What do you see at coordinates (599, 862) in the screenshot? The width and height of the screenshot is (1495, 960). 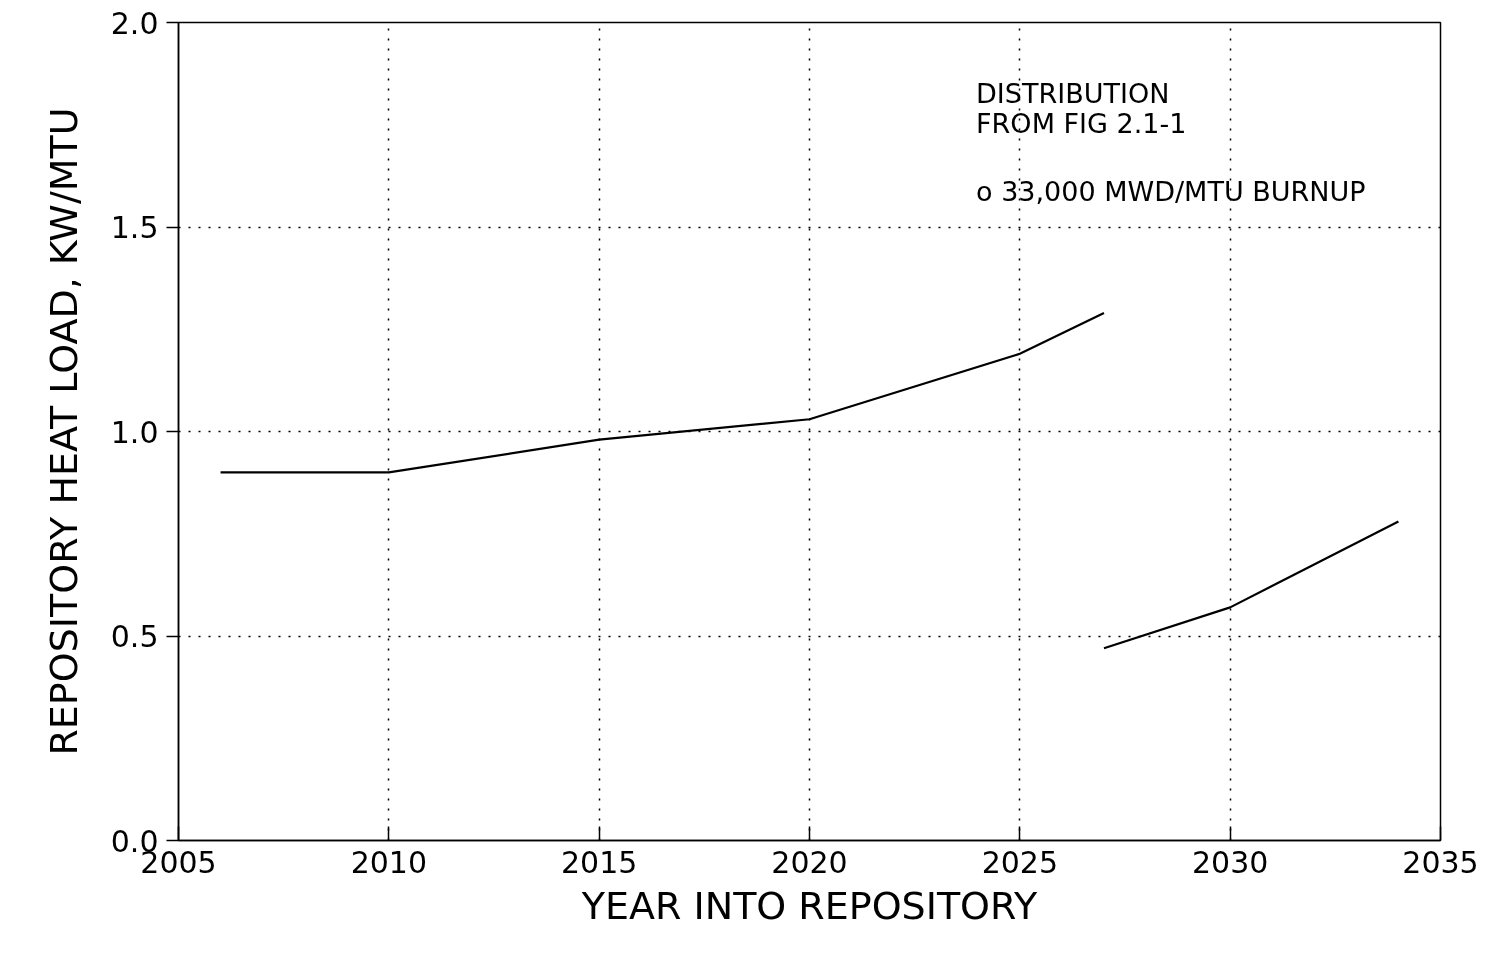 I see `x-tick-label: 2015` at bounding box center [599, 862].